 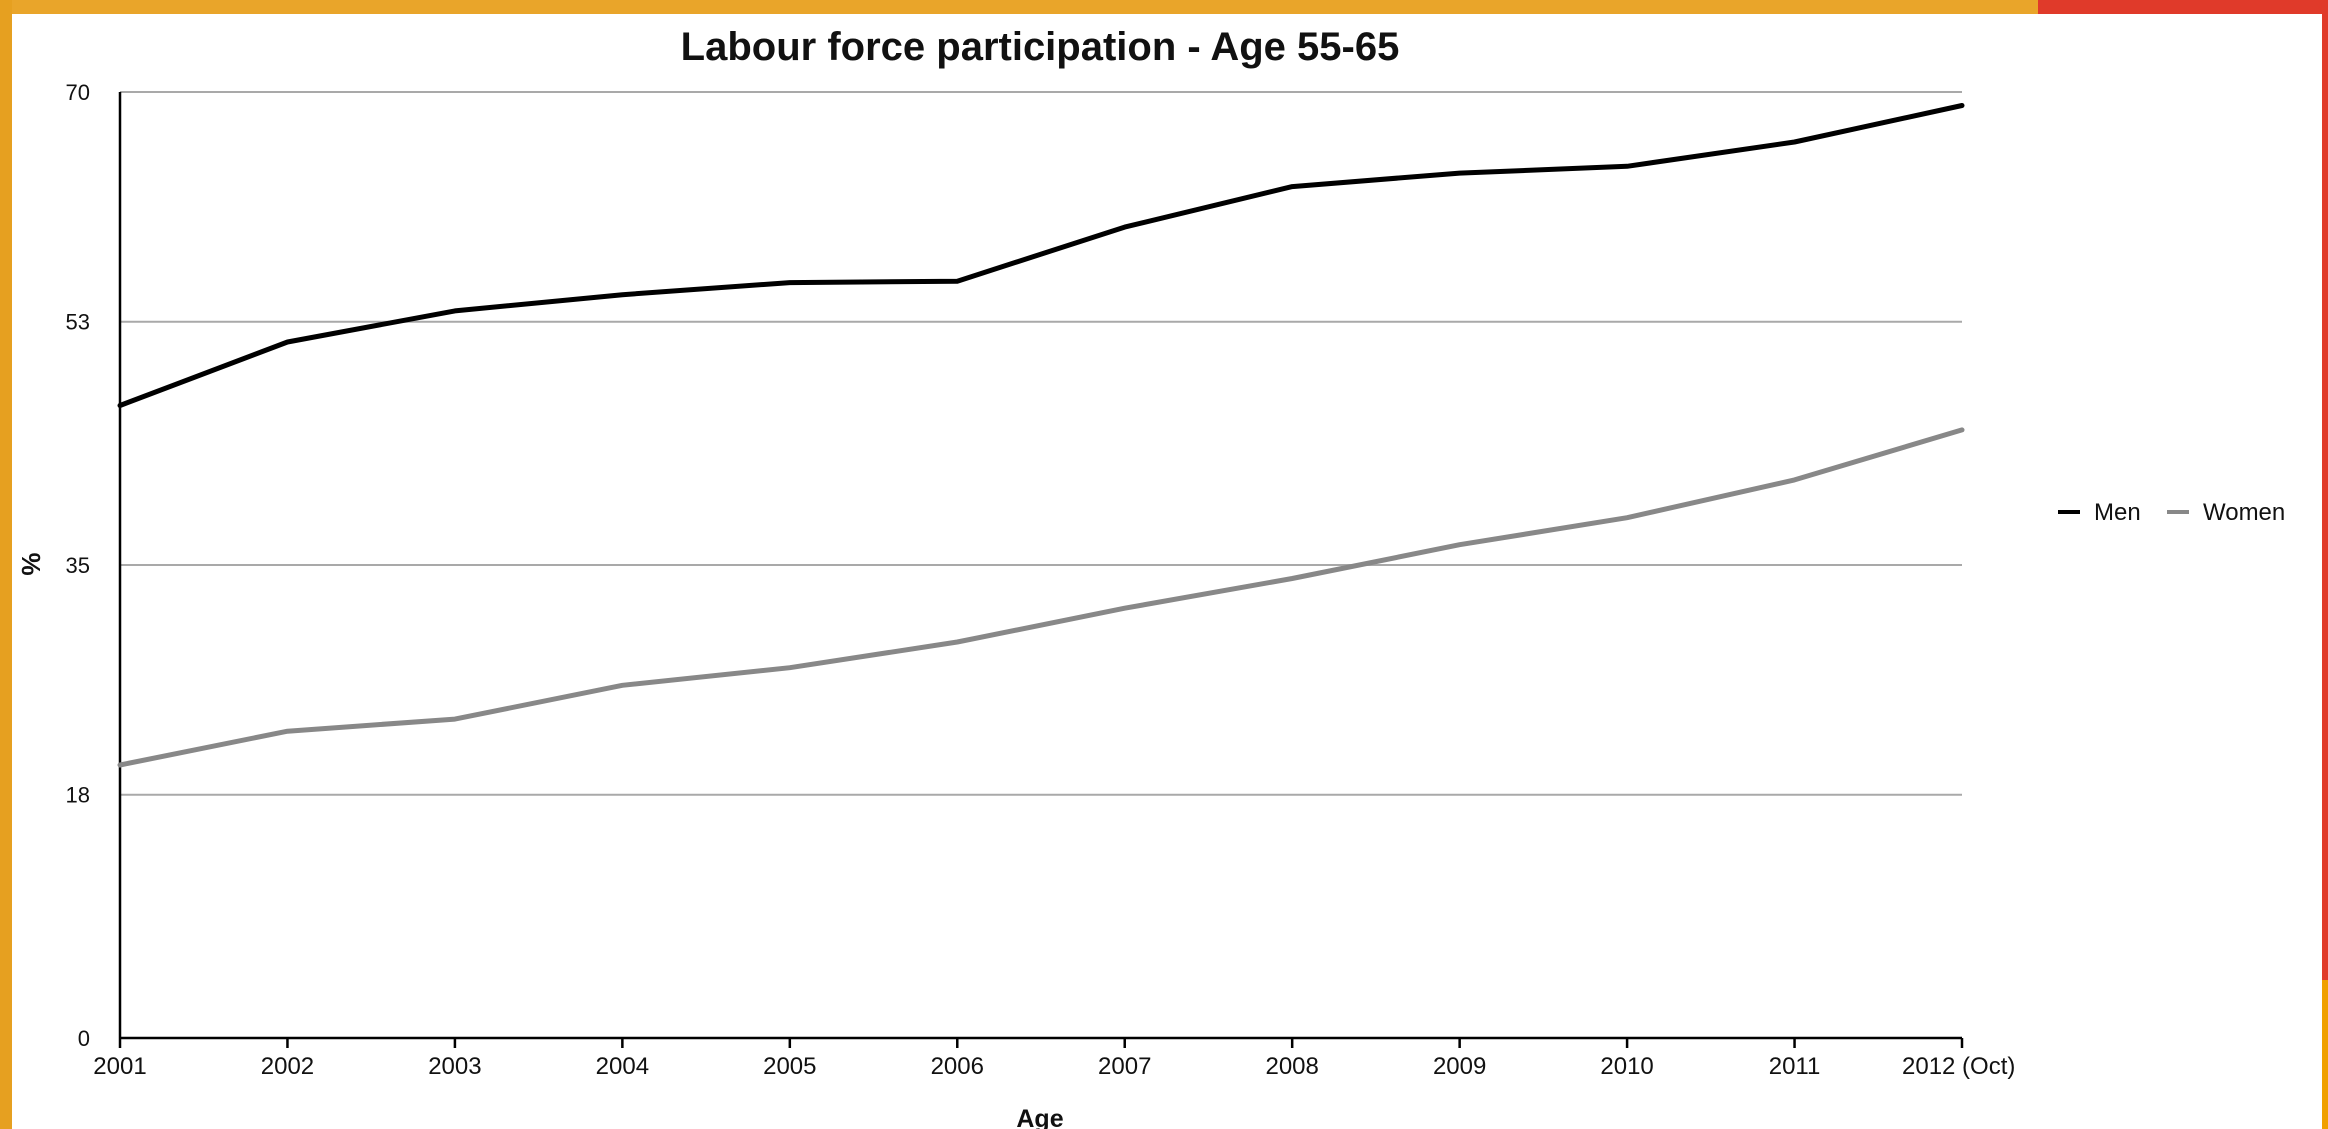 I want to click on x-tick-label: 2007, so click(x=1124, y=1066).